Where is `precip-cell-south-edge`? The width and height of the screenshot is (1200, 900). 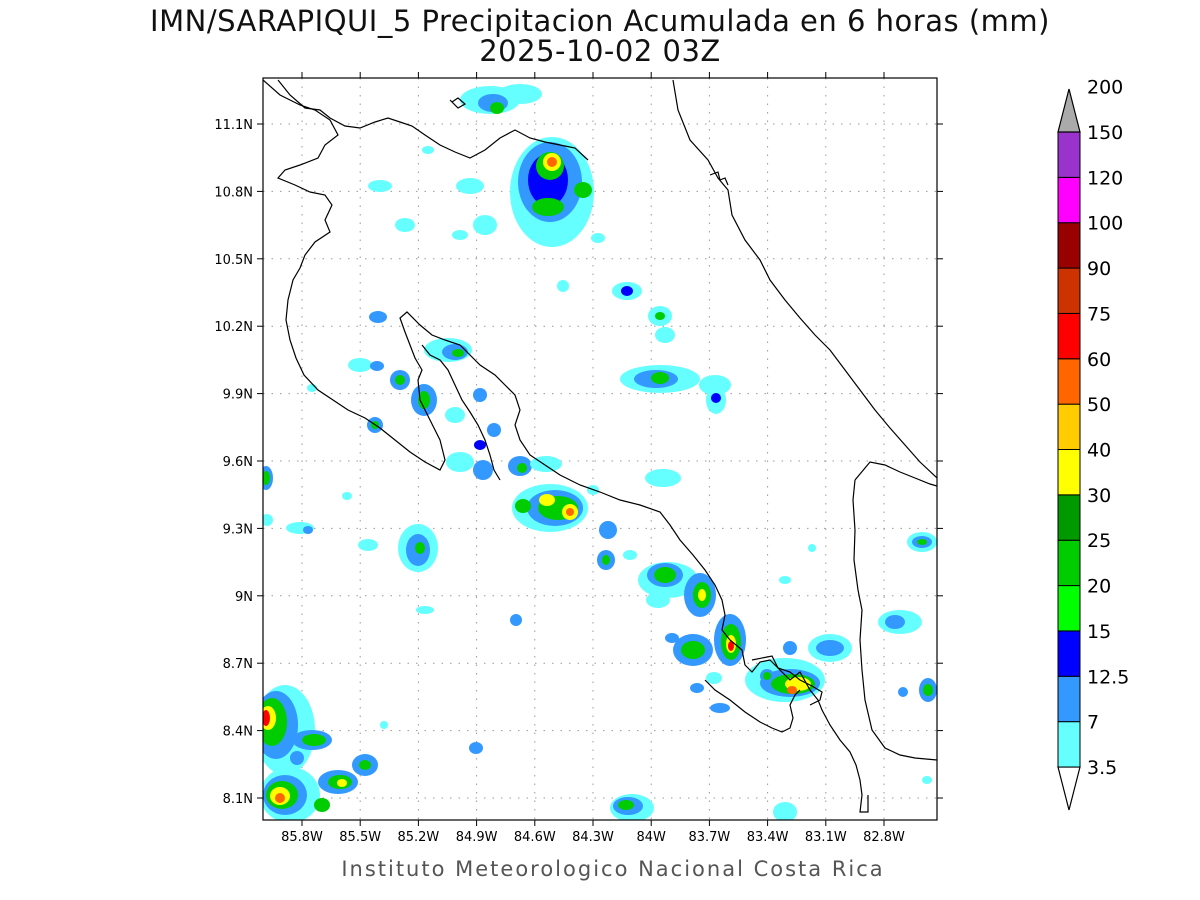
precip-cell-south-edge is located at coordinates (632, 807).